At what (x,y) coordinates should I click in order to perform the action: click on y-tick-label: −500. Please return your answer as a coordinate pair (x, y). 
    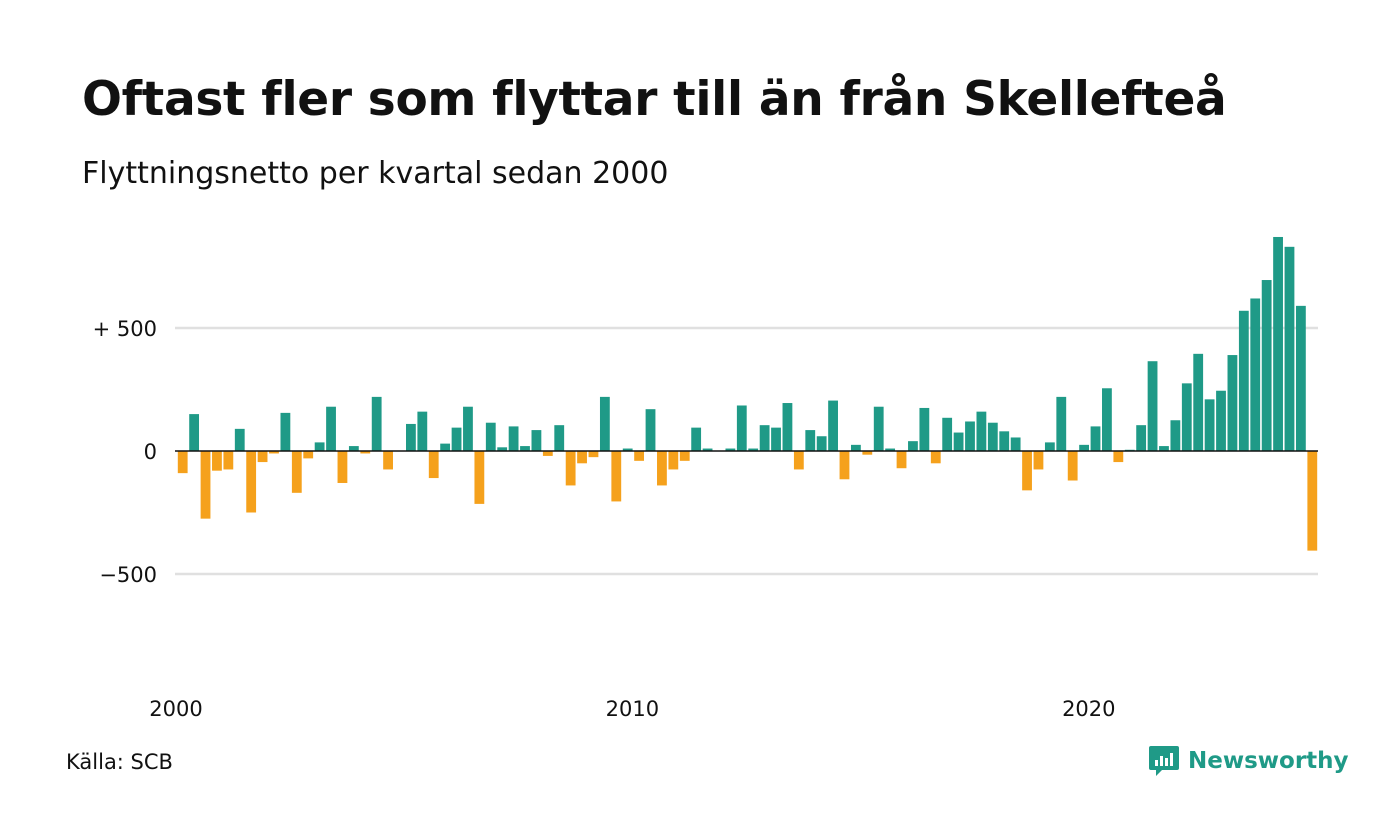
    Looking at the image, I should click on (128, 575).